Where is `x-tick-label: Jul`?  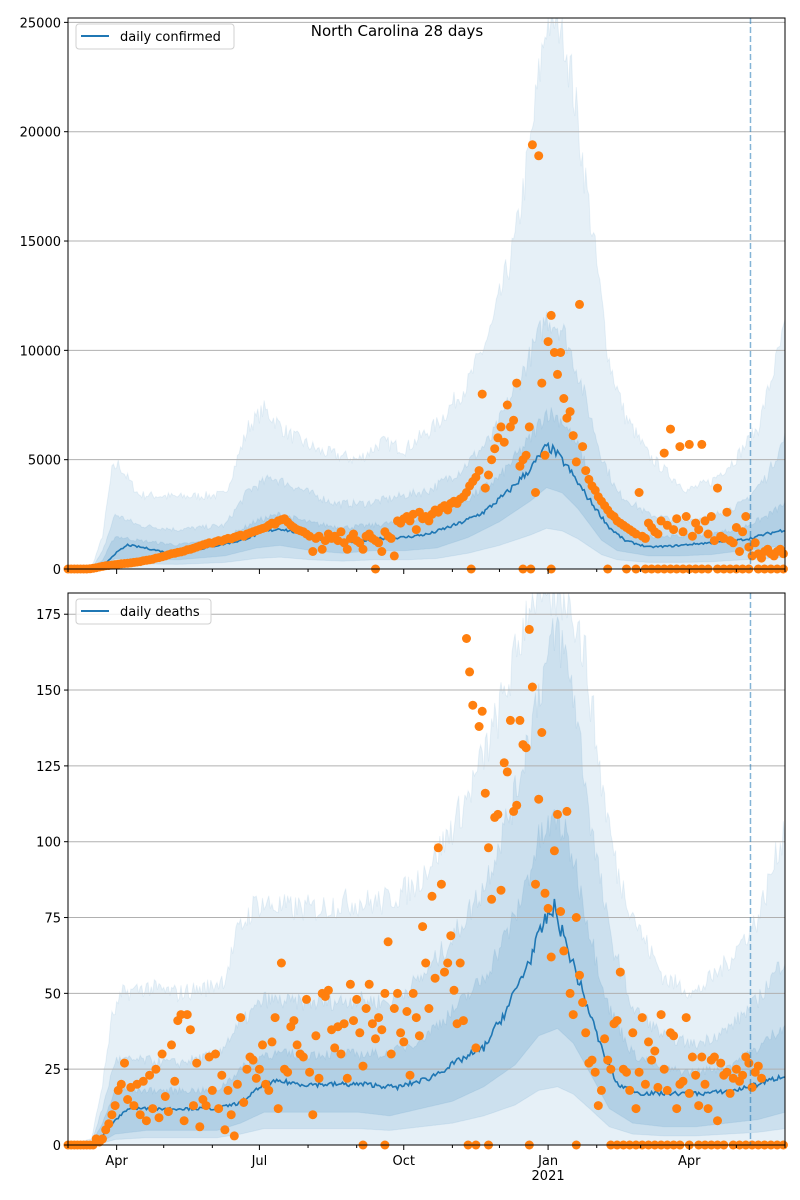 x-tick-label: Jul is located at coordinates (259, 1161).